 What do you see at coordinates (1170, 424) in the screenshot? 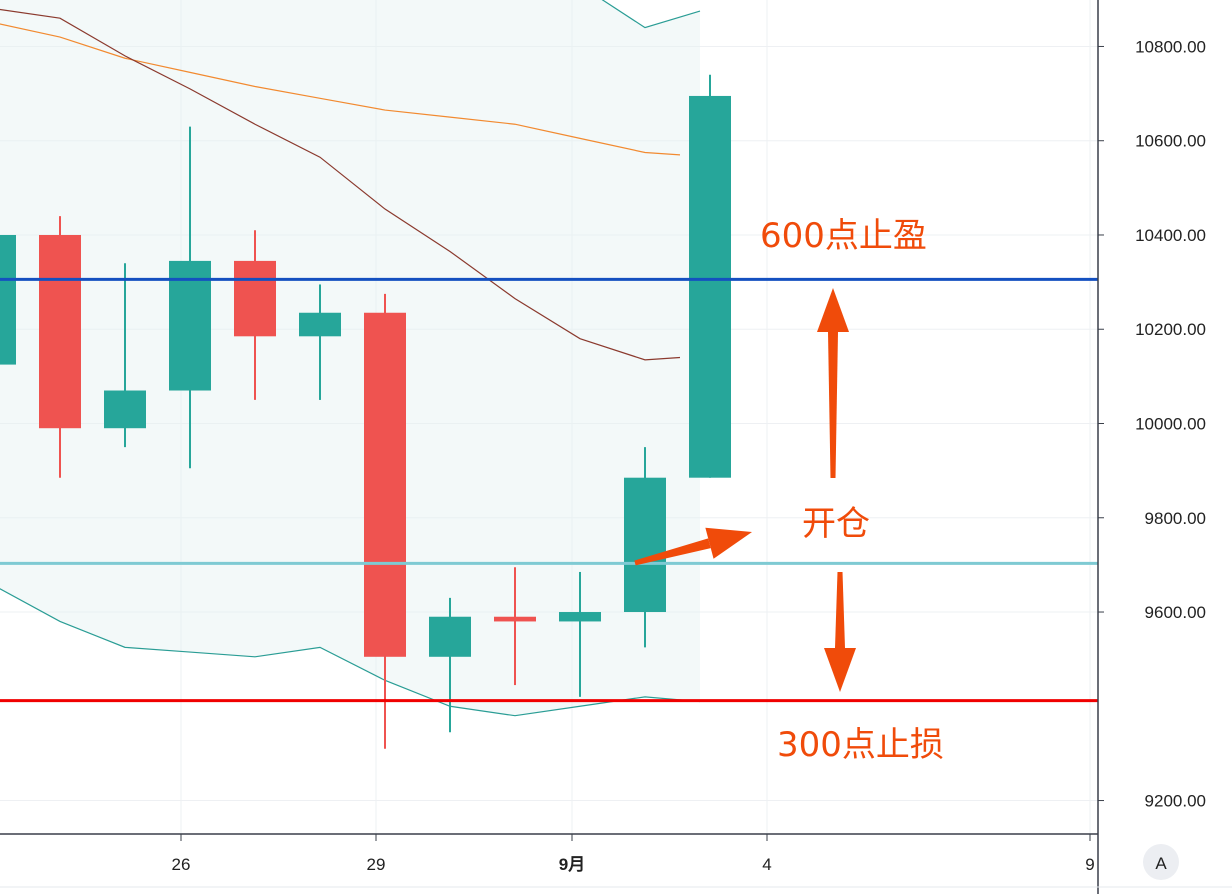
I see `y-tick-label: 10000.00` at bounding box center [1170, 424].